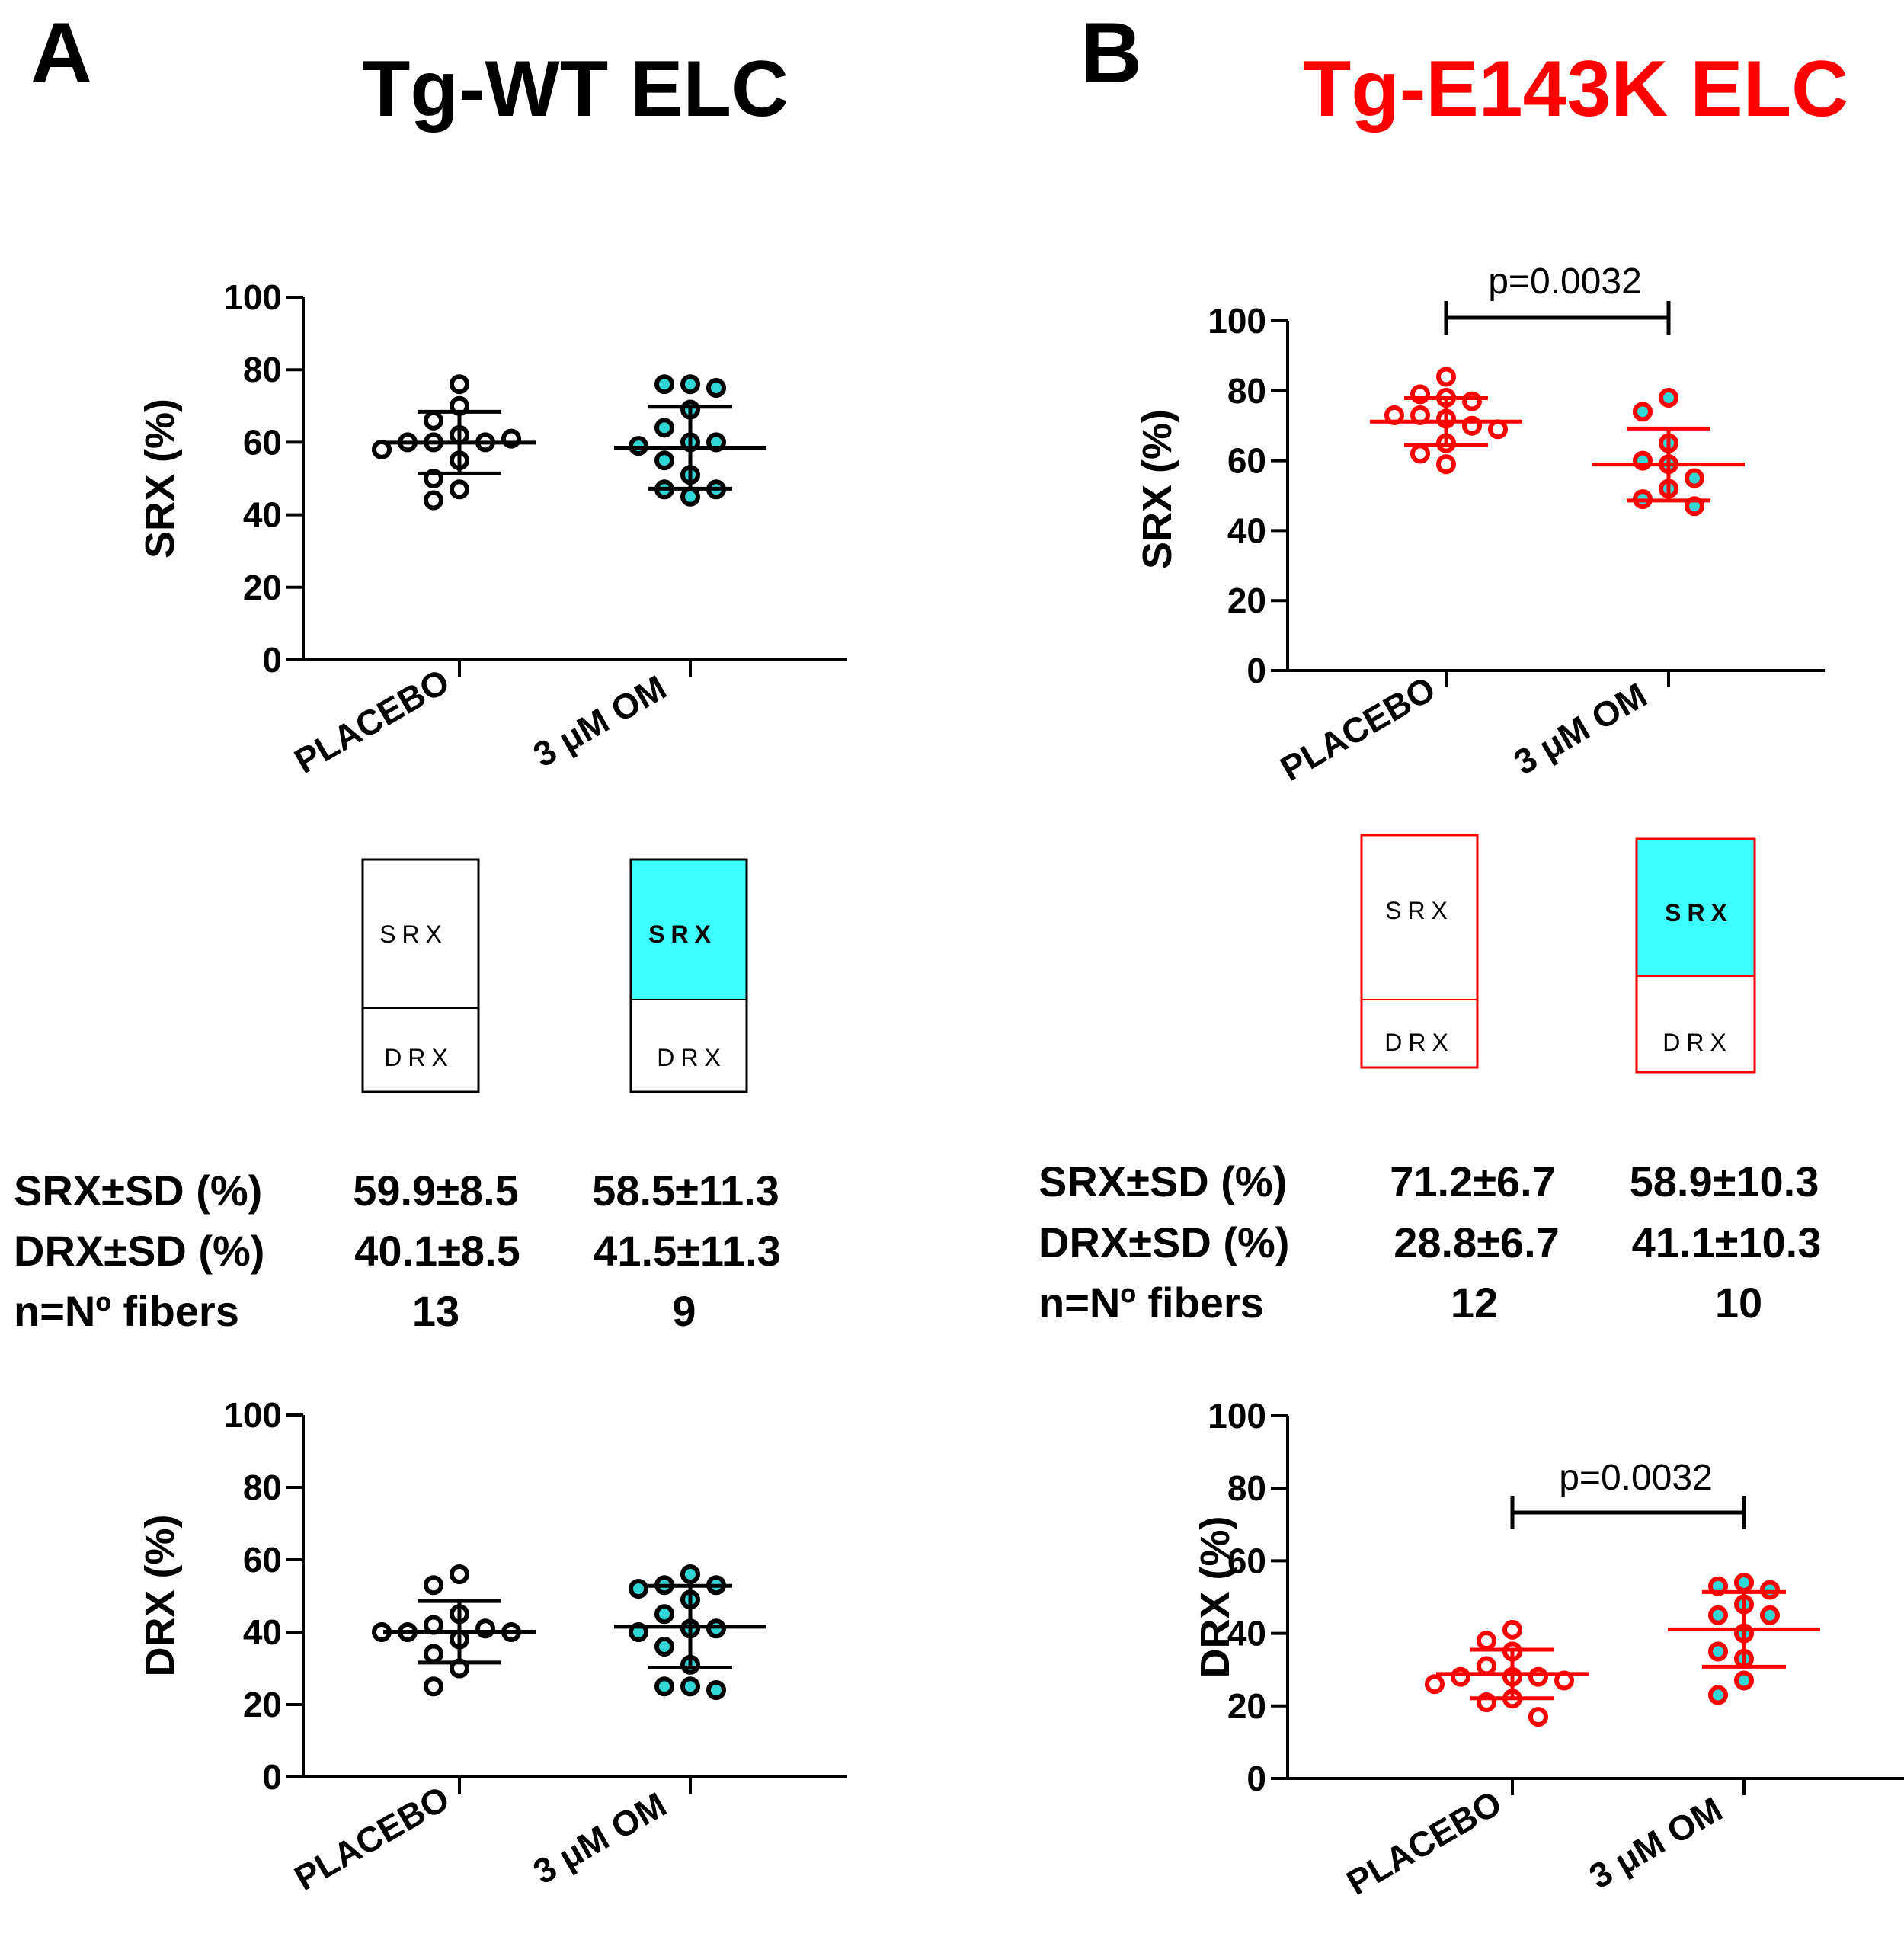 This screenshot has width=1904, height=1940. What do you see at coordinates (437, 1251) in the screenshot?
I see `table-cell-placebo-drx: 40.1±8.5` at bounding box center [437, 1251].